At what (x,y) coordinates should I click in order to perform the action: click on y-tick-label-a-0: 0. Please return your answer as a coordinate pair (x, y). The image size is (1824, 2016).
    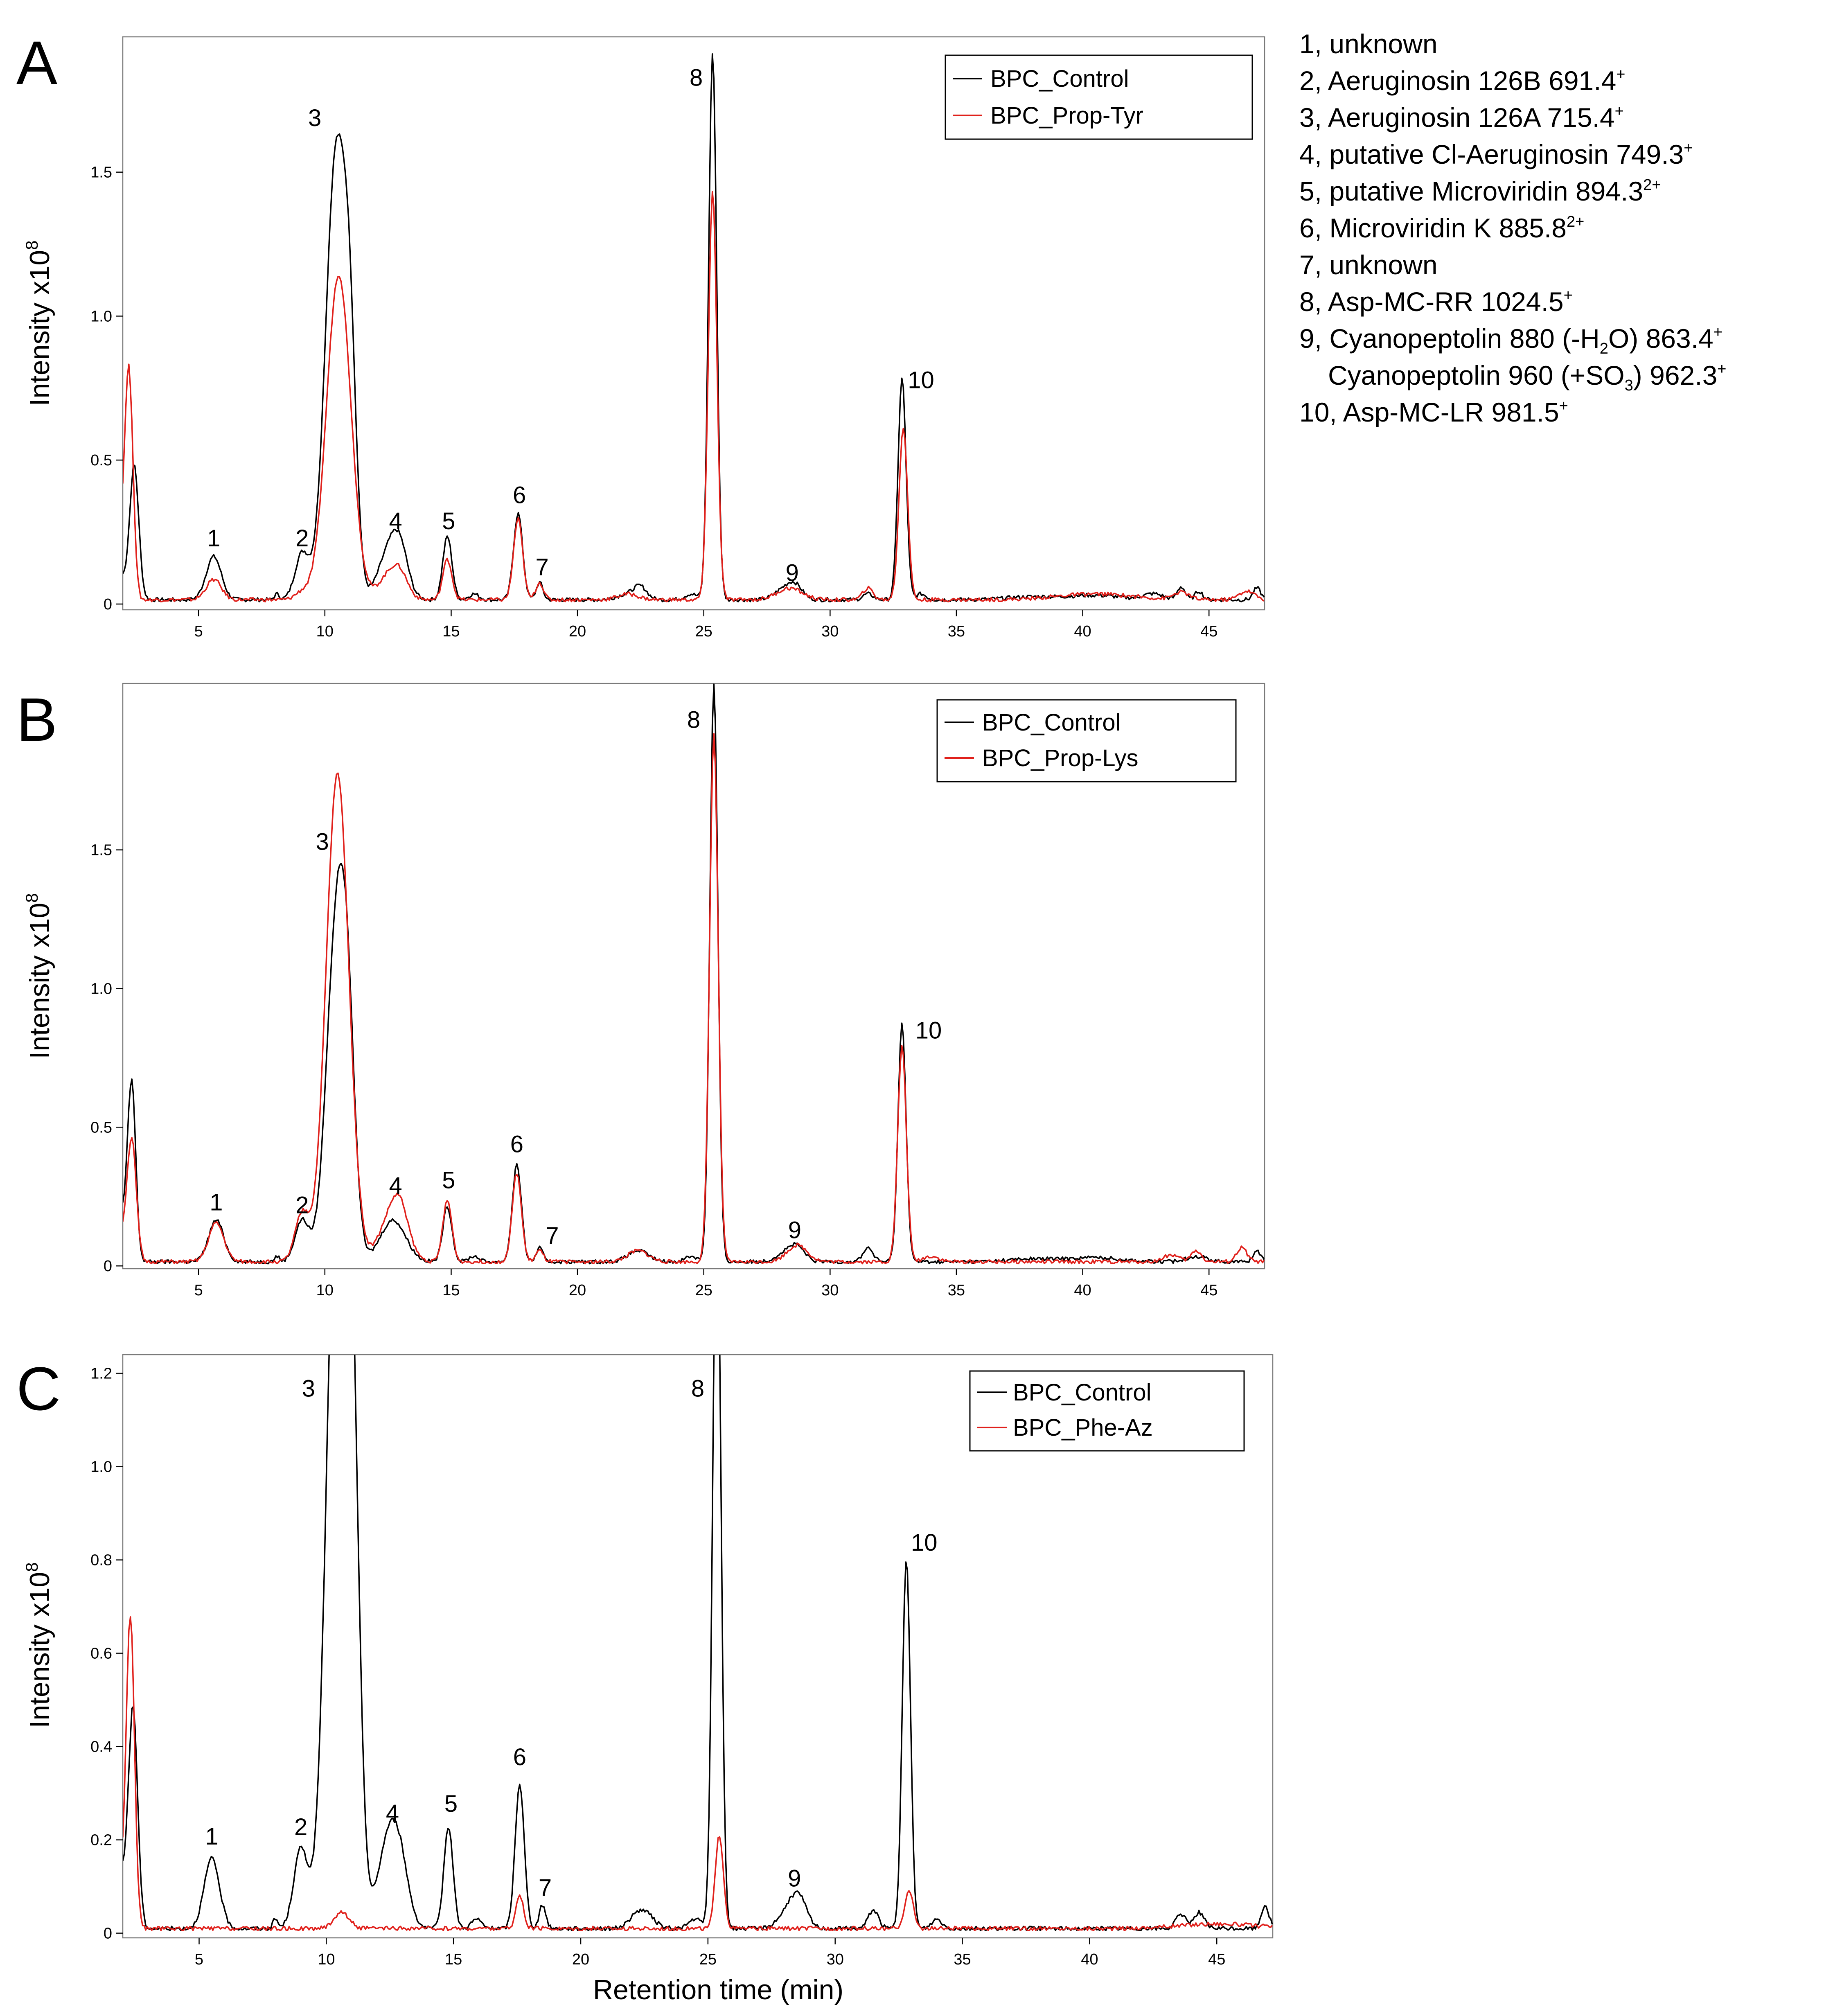
    Looking at the image, I should click on (108, 604).